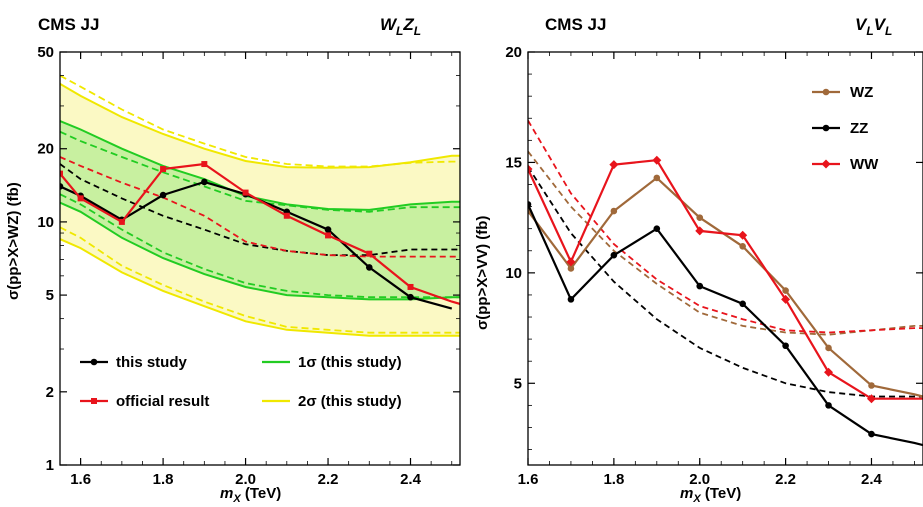 The height and width of the screenshot is (507, 923). Describe the element at coordinates (332, 362) in the screenshot. I see `legend-item-1sigma-this-study: 1σ (this study)` at that location.